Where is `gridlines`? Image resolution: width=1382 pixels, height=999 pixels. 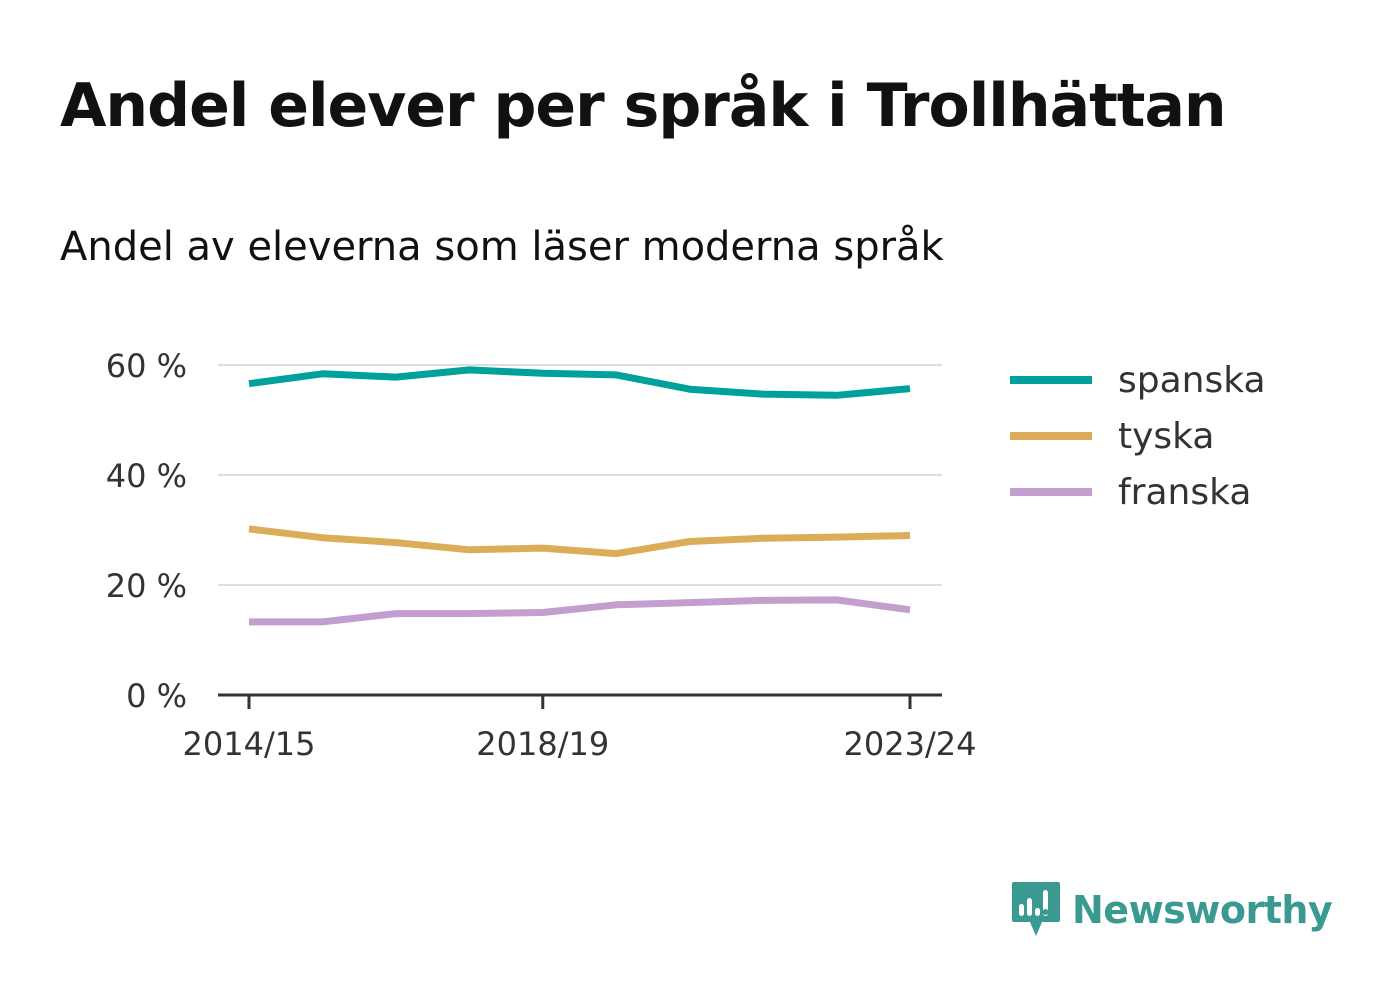
gridlines is located at coordinates (580, 475).